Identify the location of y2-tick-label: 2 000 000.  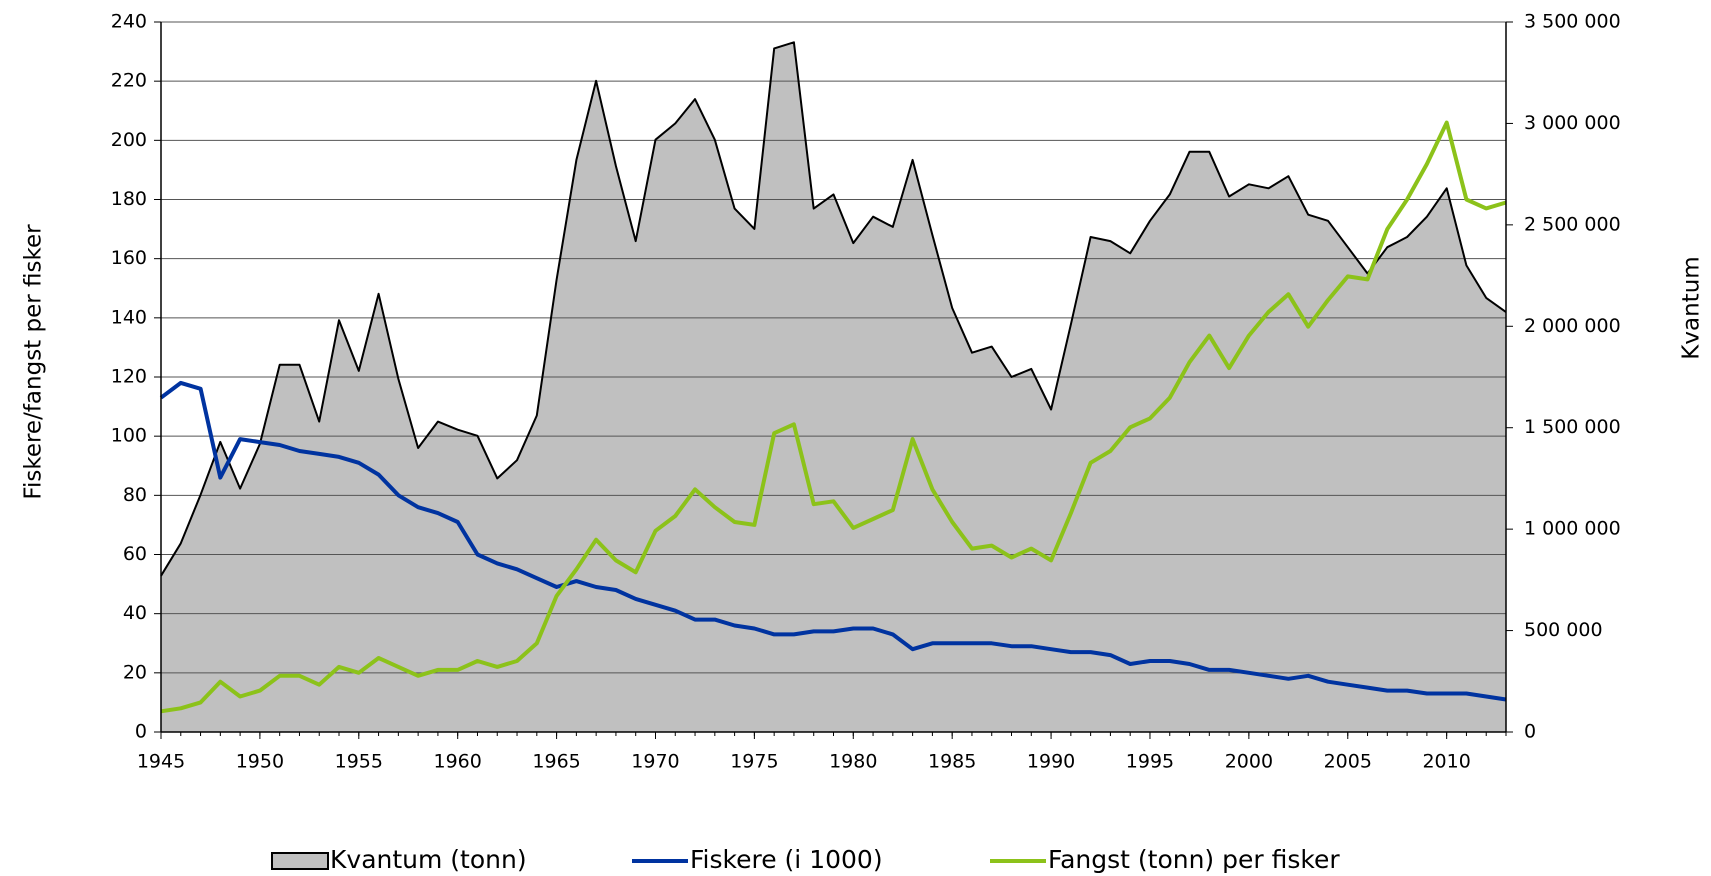
(1572, 326).